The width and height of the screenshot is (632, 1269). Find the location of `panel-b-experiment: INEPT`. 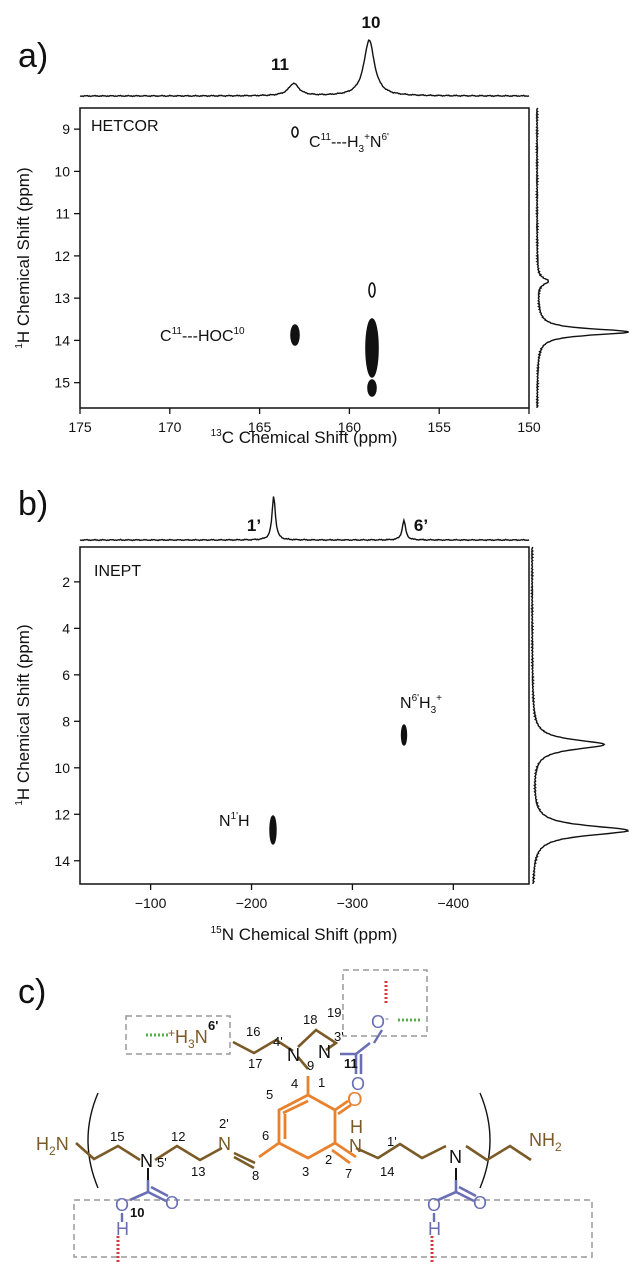

panel-b-experiment: INEPT is located at coordinates (117, 571).